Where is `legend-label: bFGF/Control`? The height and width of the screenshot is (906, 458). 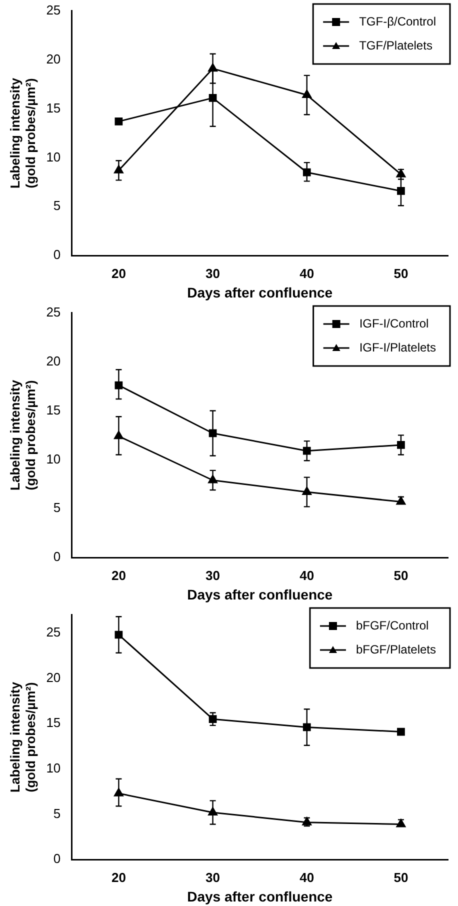
legend-label: bFGF/Control is located at coordinates (392, 625).